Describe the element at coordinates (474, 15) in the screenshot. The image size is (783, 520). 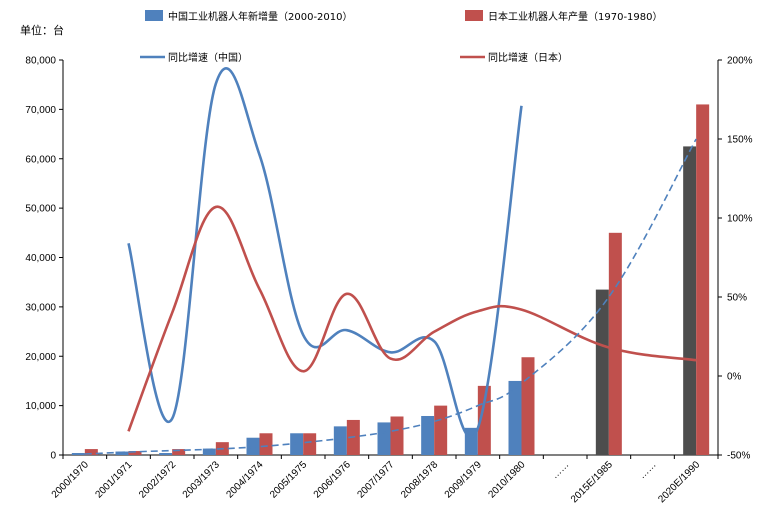
I see `legend-swatch-japan-bar` at that location.